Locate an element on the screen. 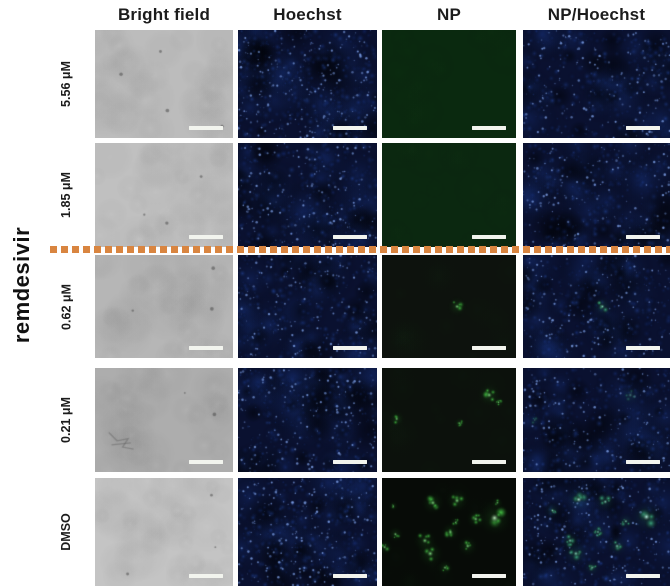  column-header-np: NP is located at coordinates (449, 14).